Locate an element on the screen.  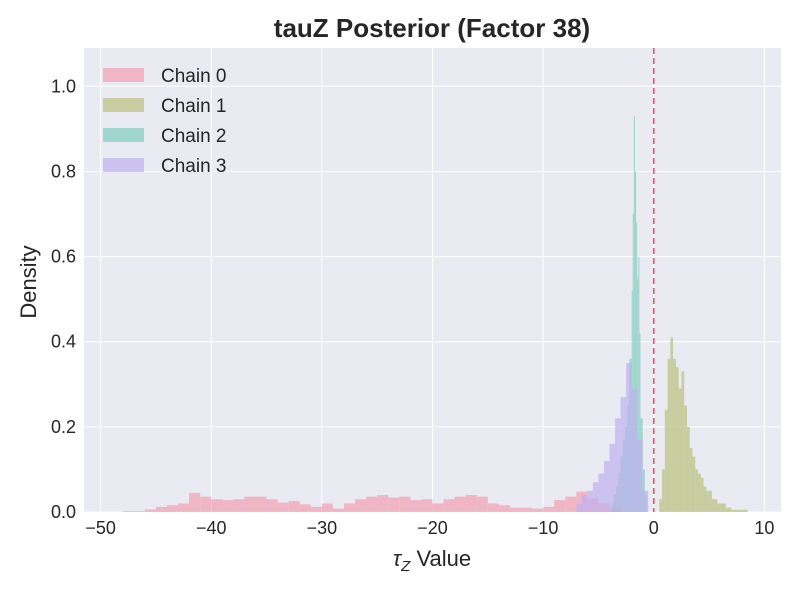
x-axis-label: τZ Value is located at coordinates (432, 560).